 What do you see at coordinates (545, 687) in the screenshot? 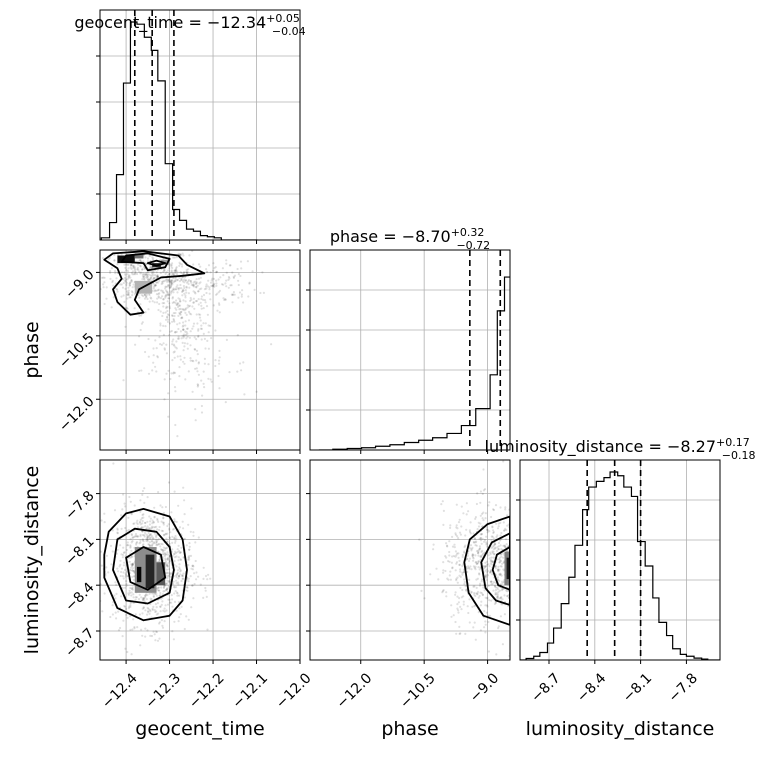
I see `x-tick-label: −8.7` at bounding box center [545, 687].